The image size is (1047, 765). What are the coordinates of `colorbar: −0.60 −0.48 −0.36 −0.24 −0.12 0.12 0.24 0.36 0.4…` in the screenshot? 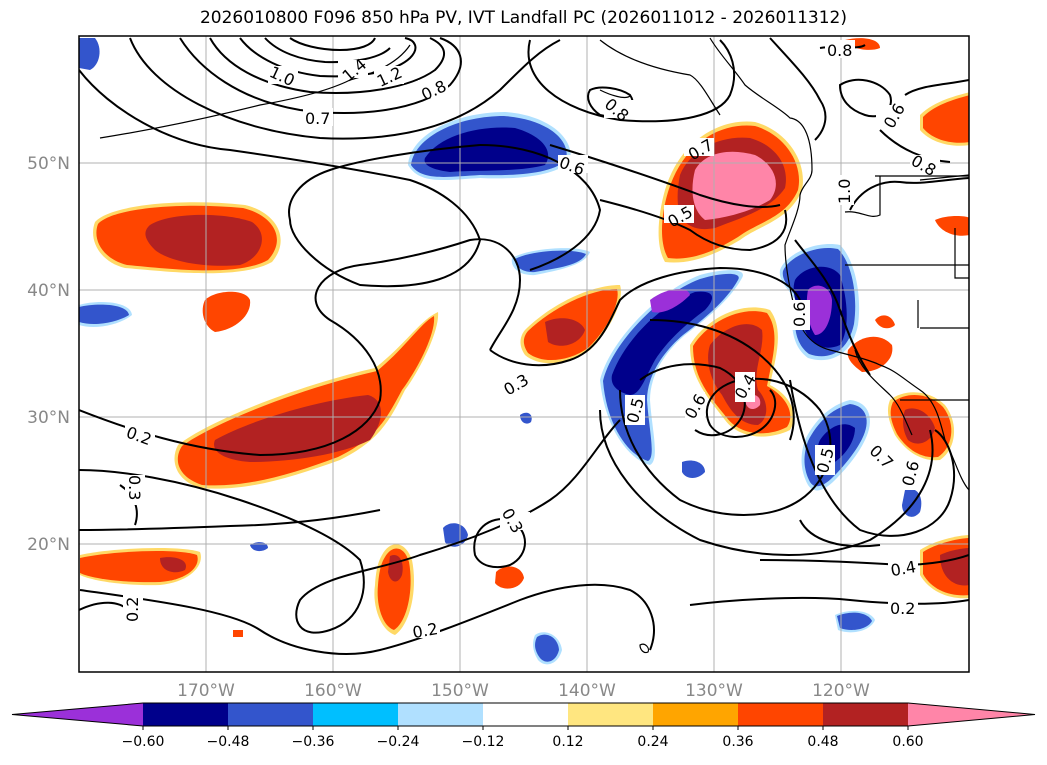 It's located at (523, 726).